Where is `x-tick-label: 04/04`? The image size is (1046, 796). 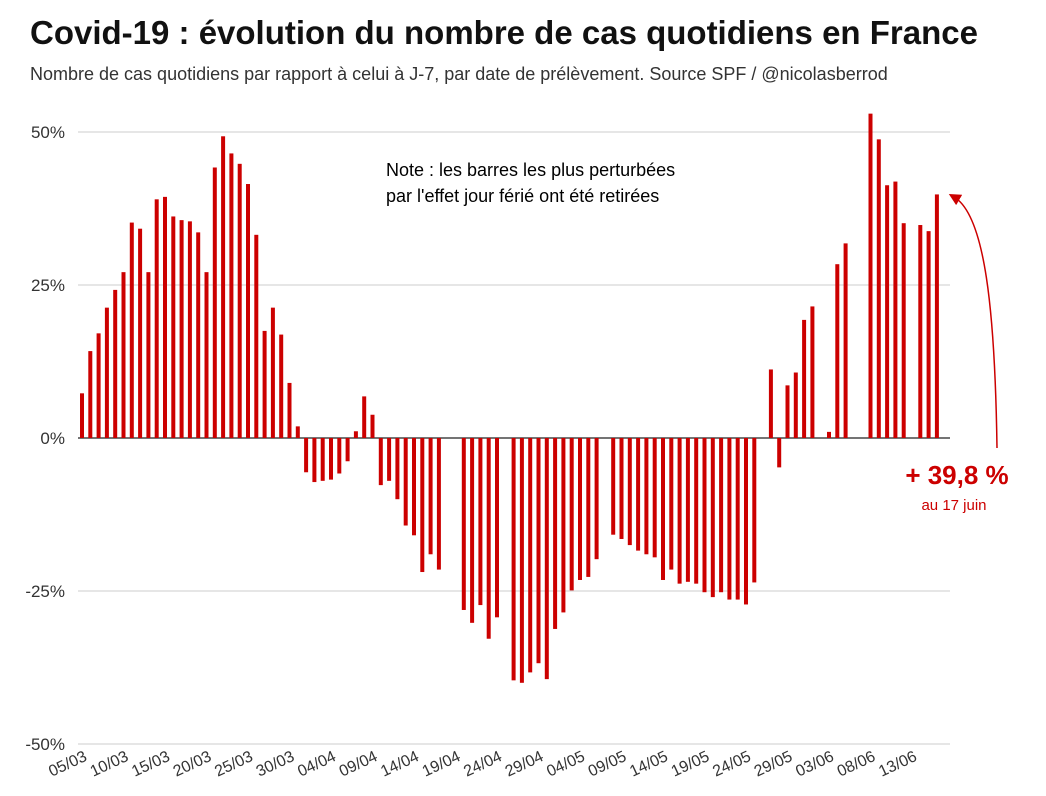 x-tick-label: 04/04 is located at coordinates (317, 764).